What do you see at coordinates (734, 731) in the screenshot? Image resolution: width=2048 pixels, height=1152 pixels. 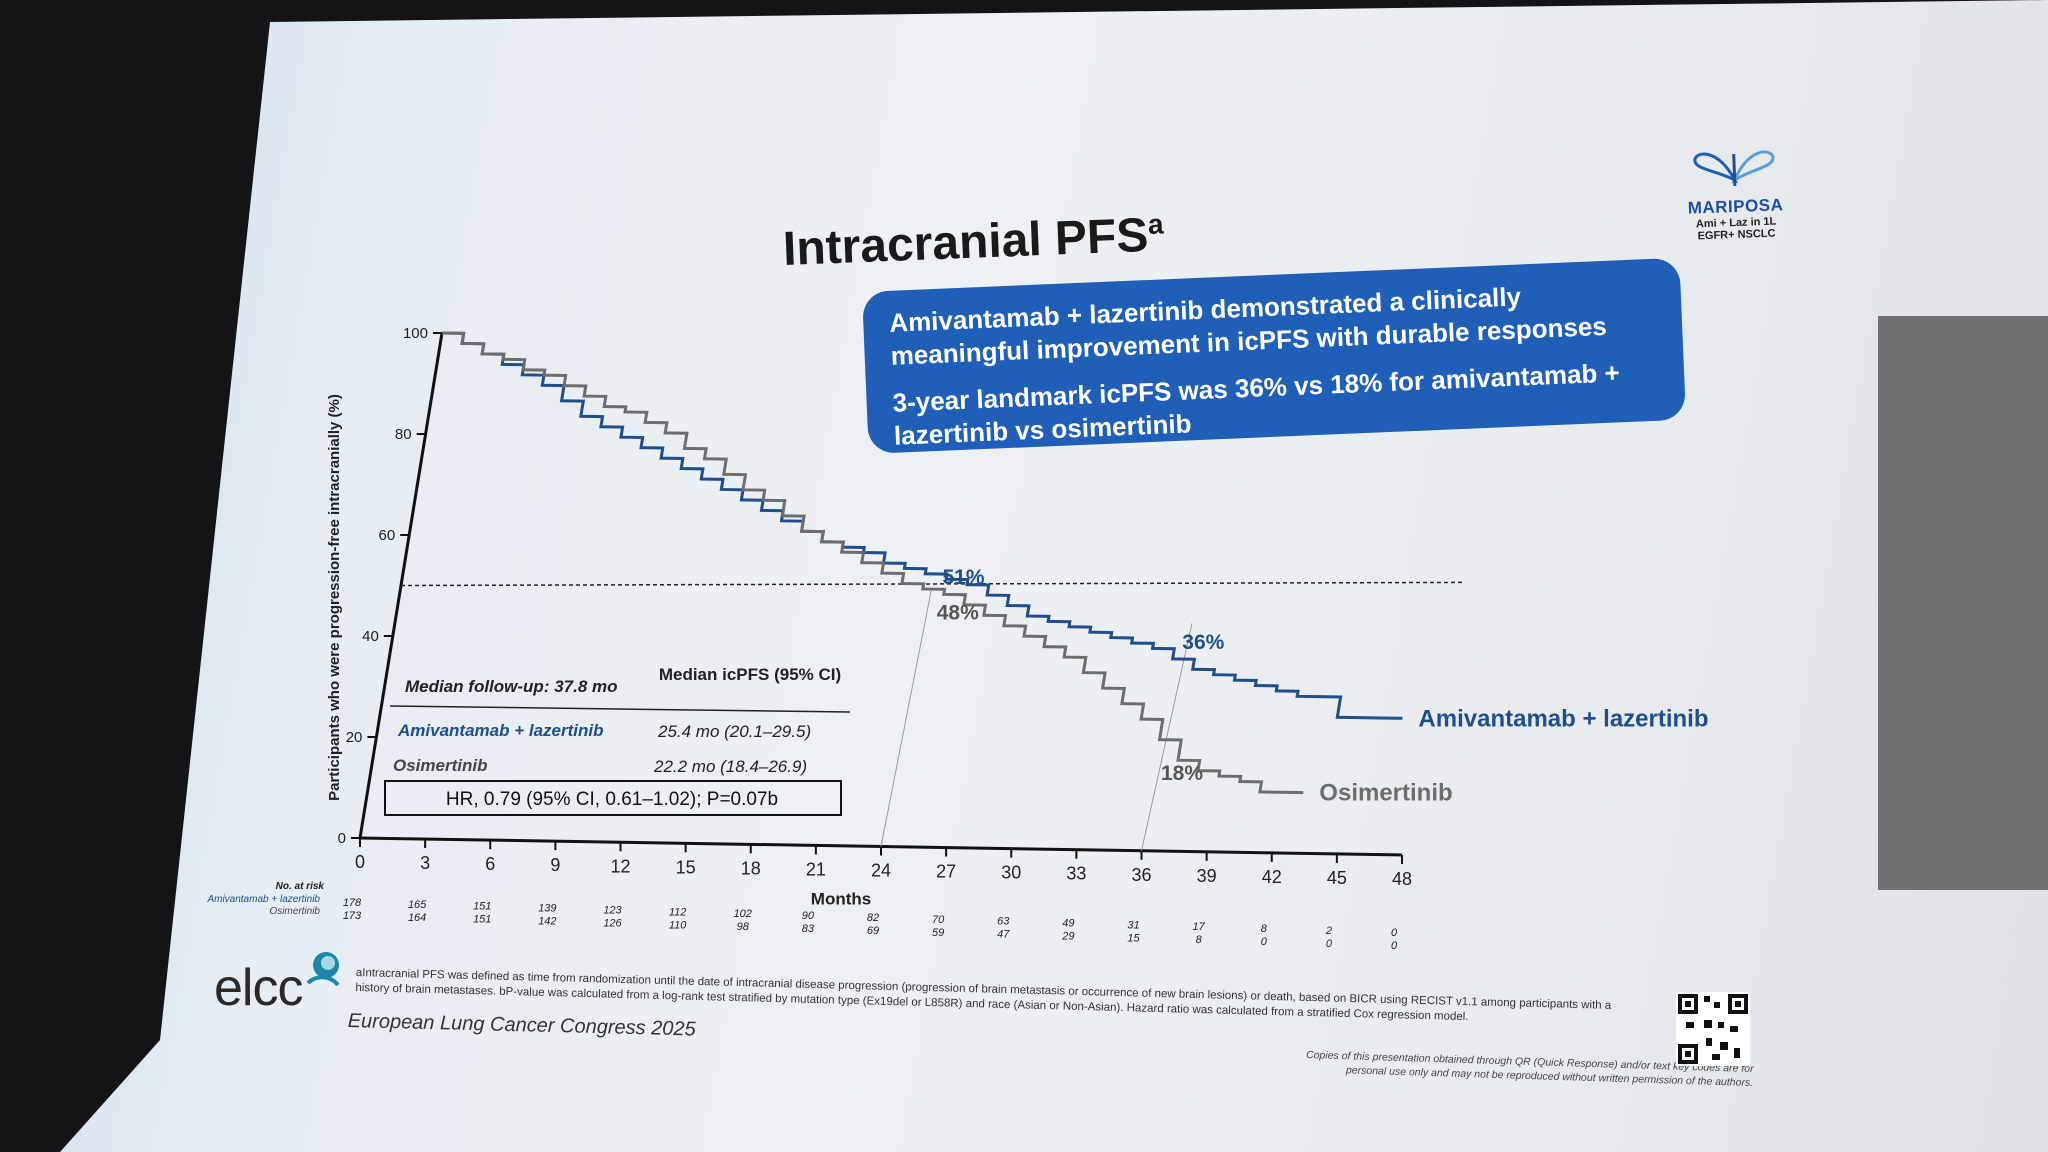 I see `legend-row-value: 25.4 mo (20.1–29.5)` at bounding box center [734, 731].